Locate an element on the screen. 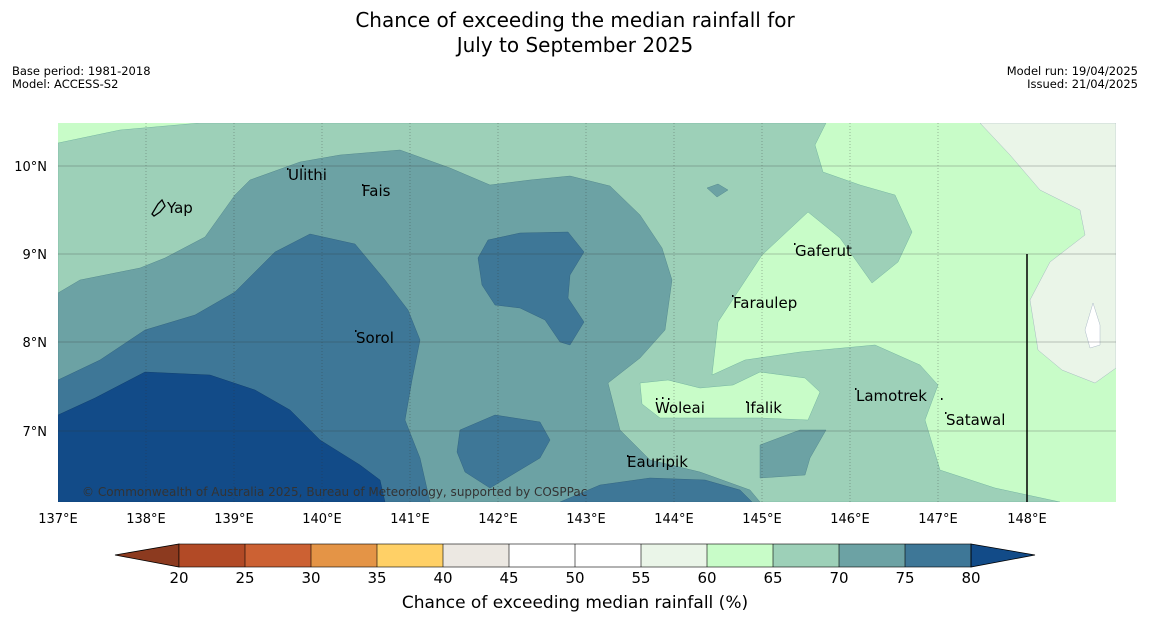 This screenshot has height=644, width=1150. yap-island-outline is located at coordinates (158, 207).